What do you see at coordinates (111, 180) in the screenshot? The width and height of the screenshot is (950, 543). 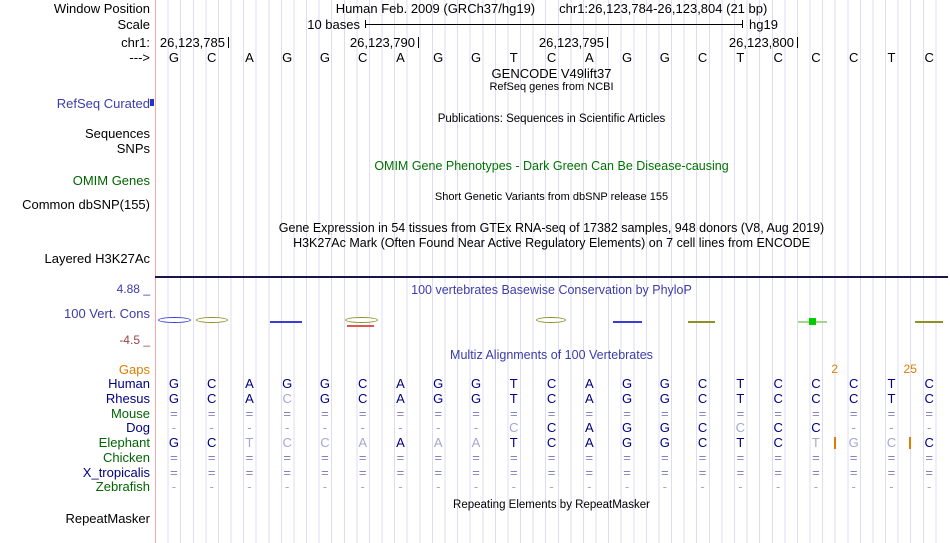 I see `track-label-omim-genes: OMIM Genes` at bounding box center [111, 180].